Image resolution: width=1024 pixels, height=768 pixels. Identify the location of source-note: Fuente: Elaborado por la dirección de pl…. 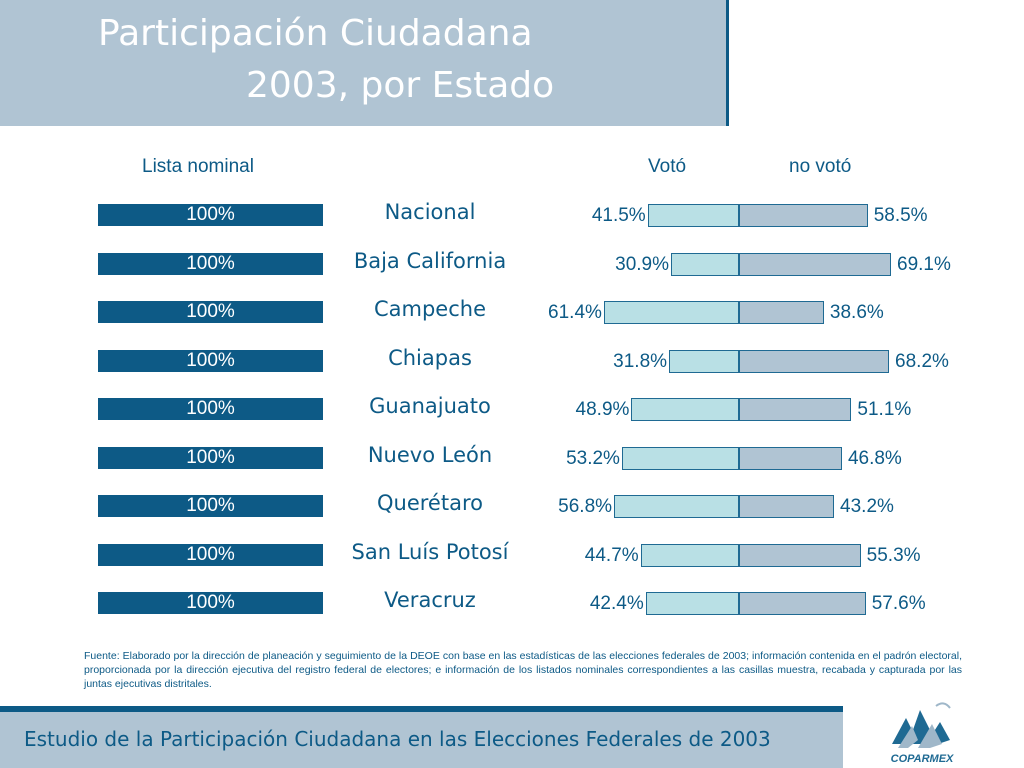
(523, 670).